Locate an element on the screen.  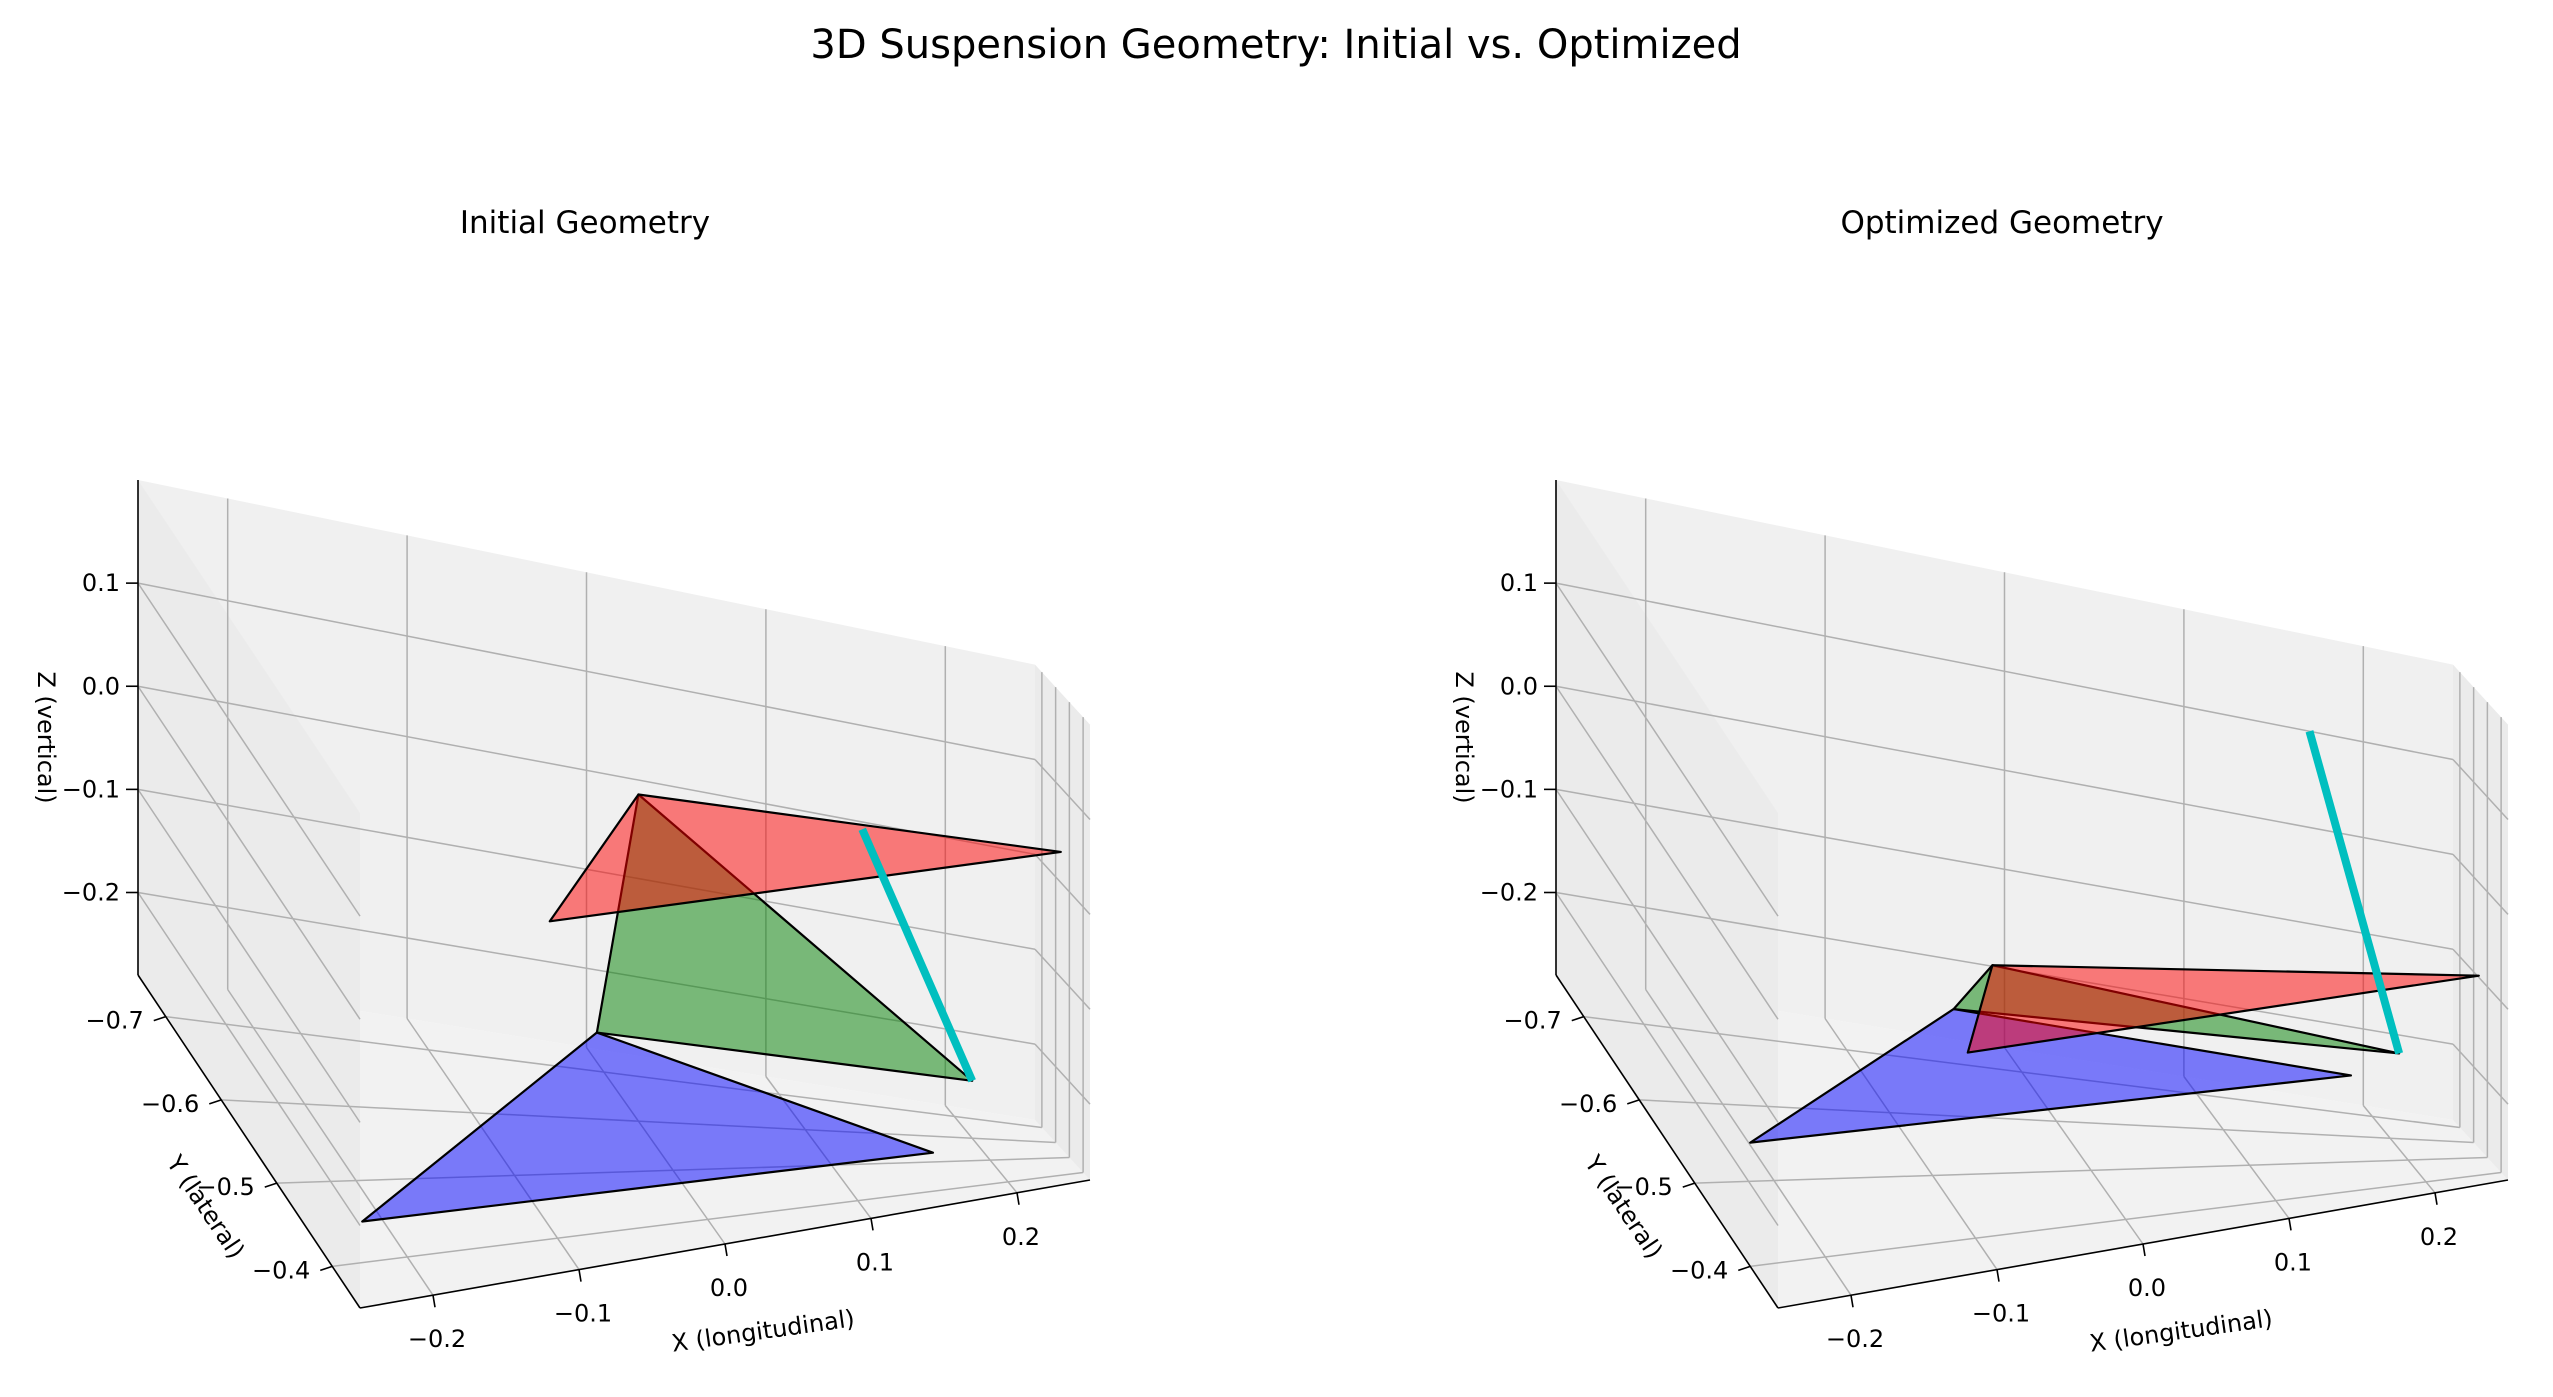
floor-pane is located at coordinates (2032, 1141).